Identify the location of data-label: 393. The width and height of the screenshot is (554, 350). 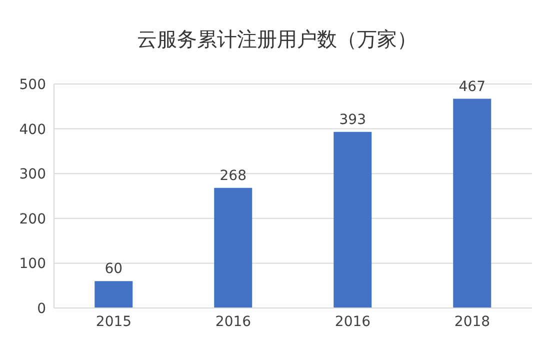
(352, 120).